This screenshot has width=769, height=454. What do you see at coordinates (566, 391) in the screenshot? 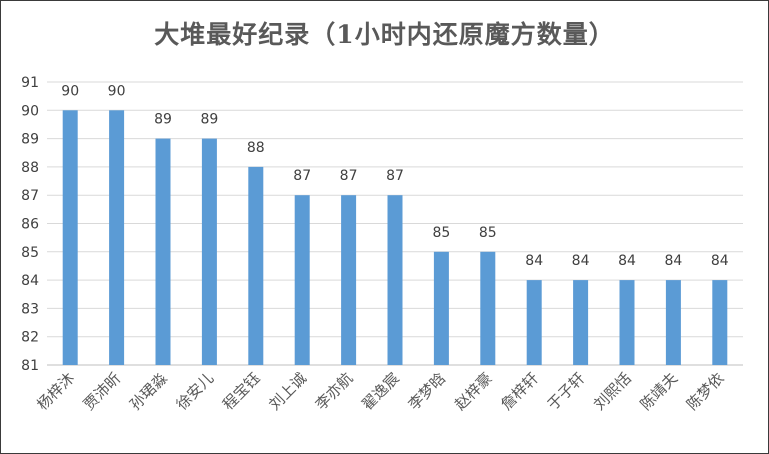
I see `x-tick-label: 于子轩` at bounding box center [566, 391].